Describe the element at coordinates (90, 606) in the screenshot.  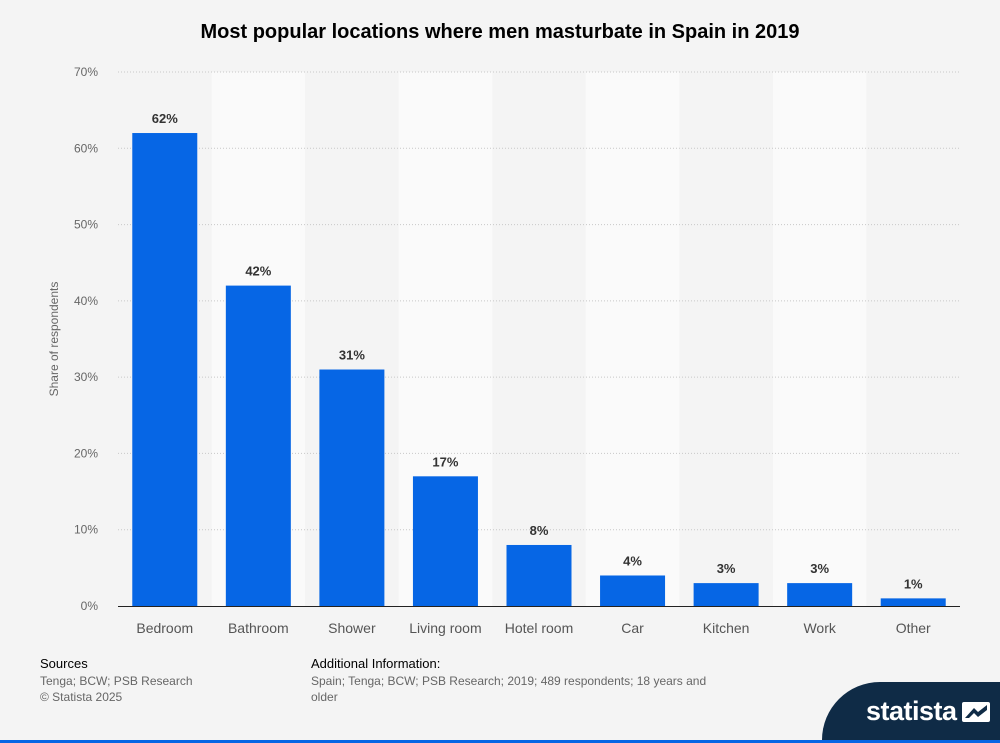
I see `y-tick-label: 0%` at that location.